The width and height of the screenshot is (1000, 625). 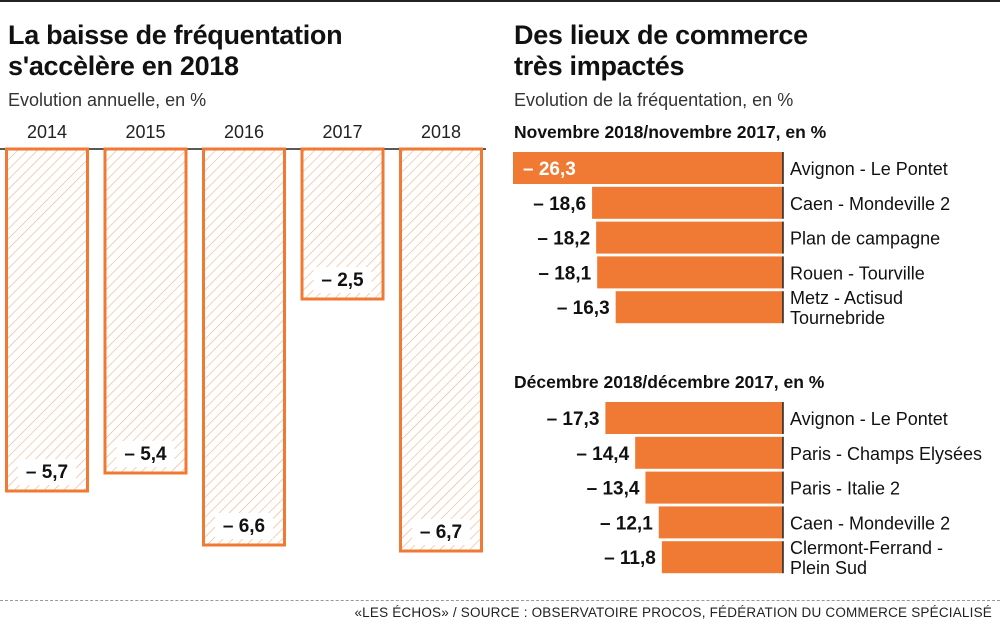 I want to click on annual-value-label: – 5,4, so click(x=145, y=454).